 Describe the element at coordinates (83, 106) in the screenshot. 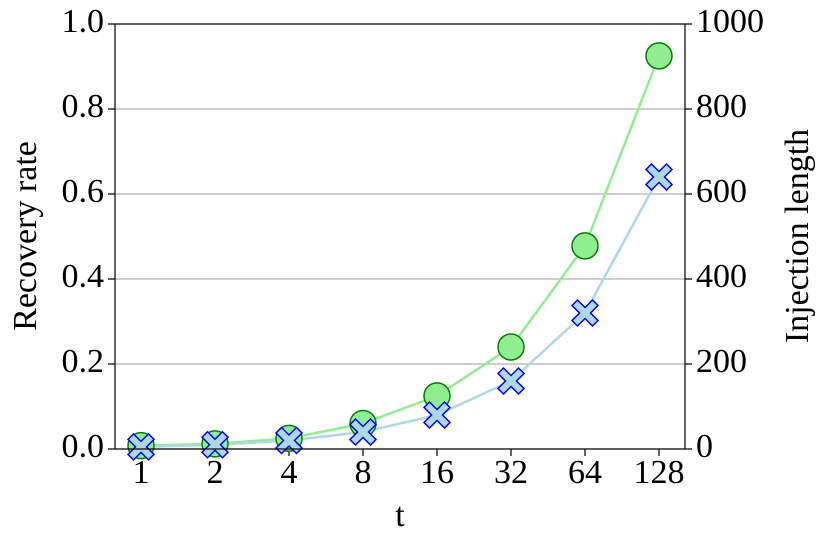

I see `y-tick-label: 0.8` at that location.